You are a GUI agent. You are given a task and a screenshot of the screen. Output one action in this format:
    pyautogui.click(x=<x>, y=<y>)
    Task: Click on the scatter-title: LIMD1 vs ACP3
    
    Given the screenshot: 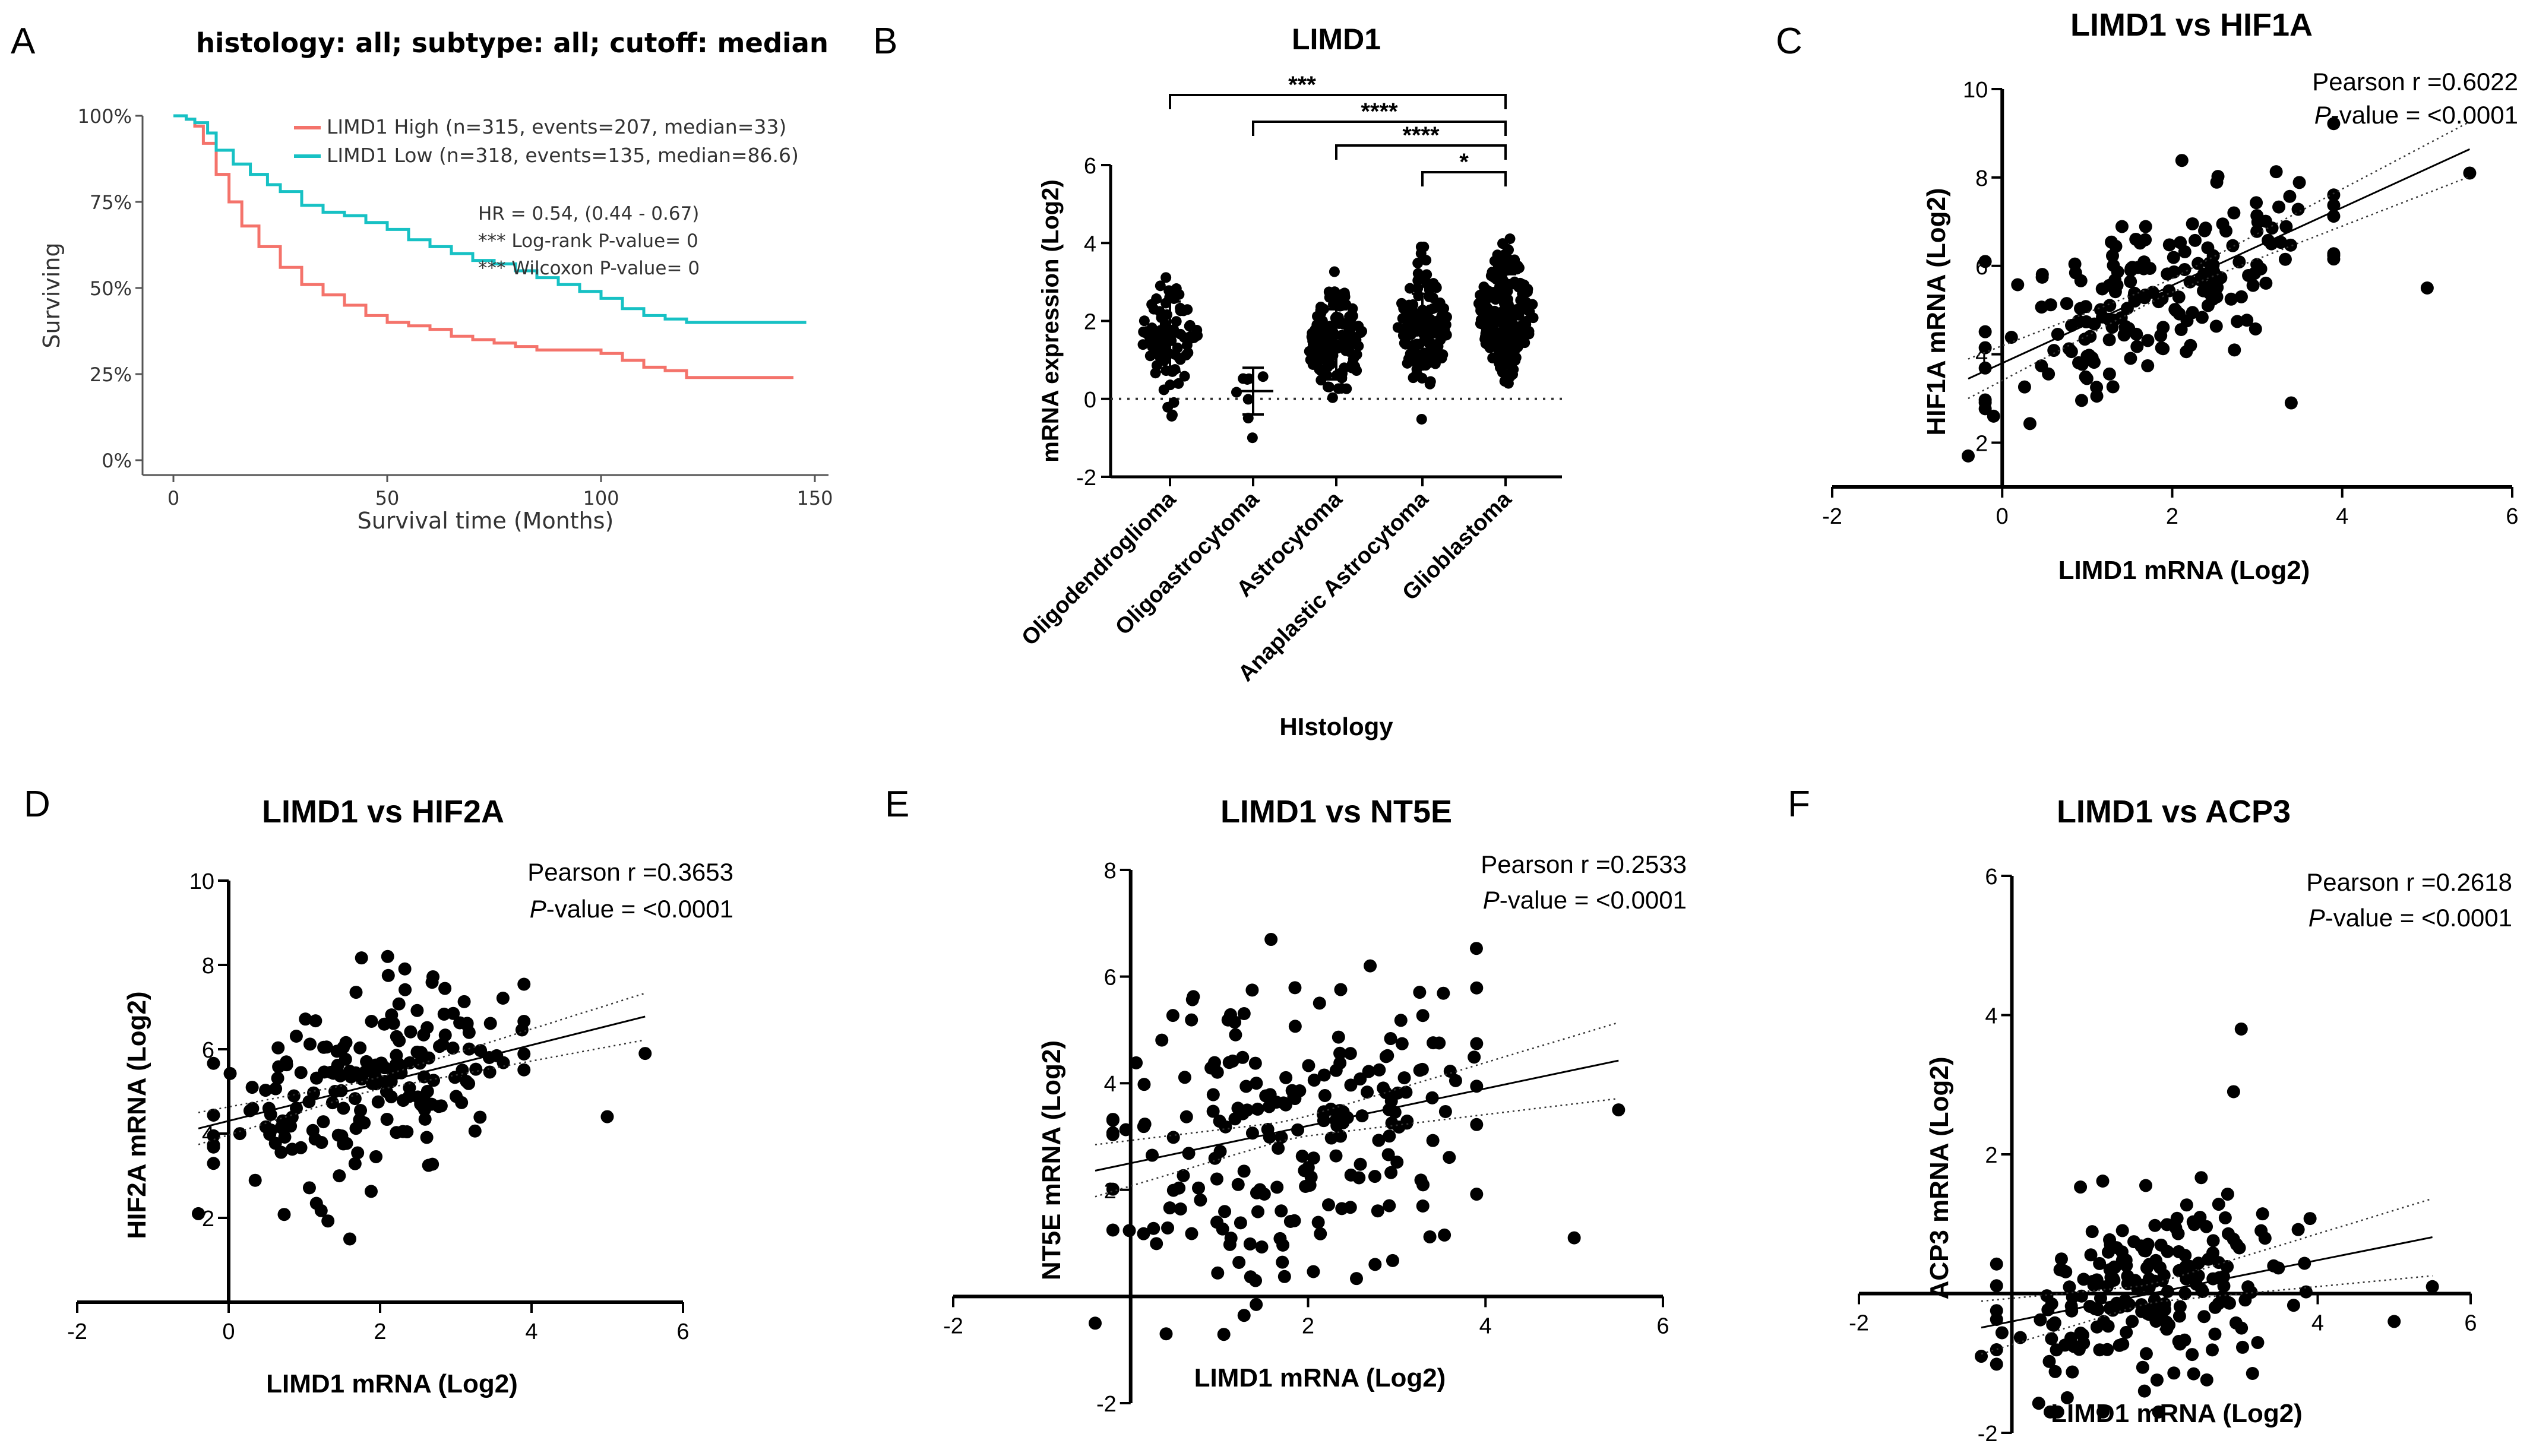 What is the action you would take?
    pyautogui.click(x=2174, y=812)
    